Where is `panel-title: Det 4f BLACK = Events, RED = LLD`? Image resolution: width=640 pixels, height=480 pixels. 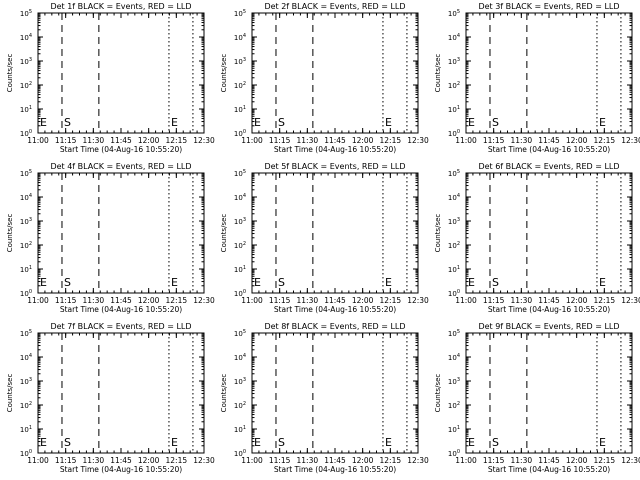 panel-title: Det 4f BLACK = Events, RED = LLD is located at coordinates (120, 166).